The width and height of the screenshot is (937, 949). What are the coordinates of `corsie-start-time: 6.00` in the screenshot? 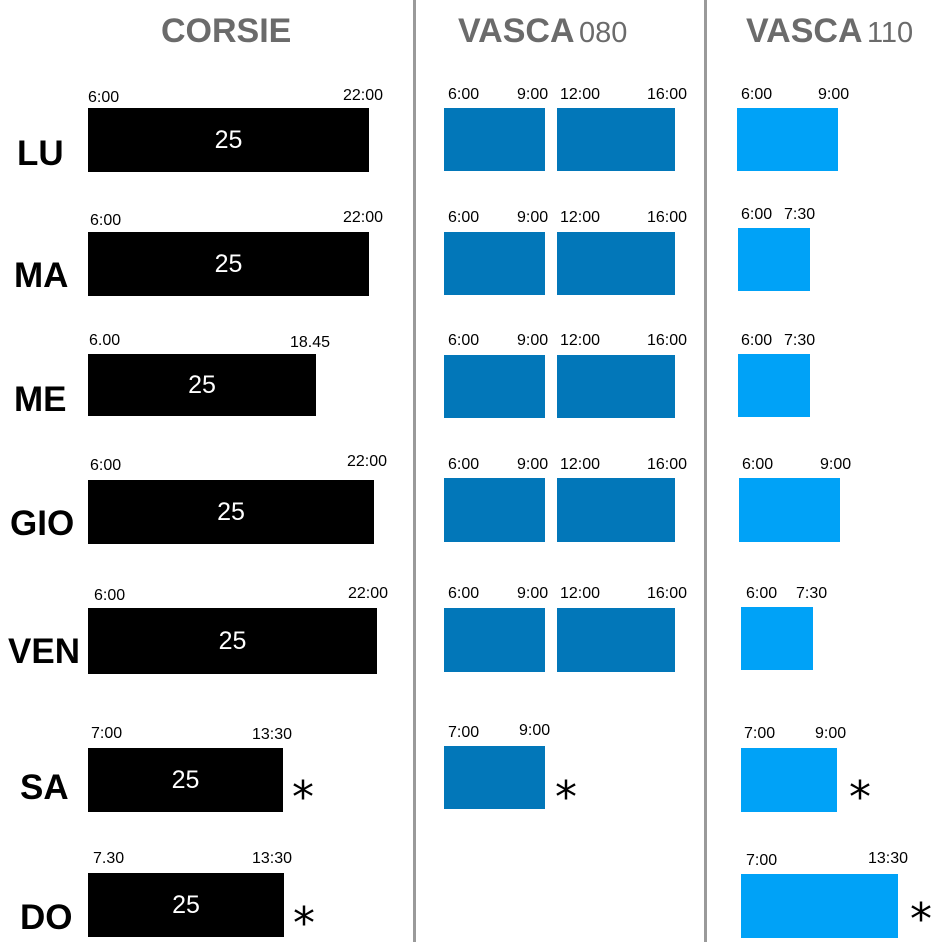 It's located at (105, 340).